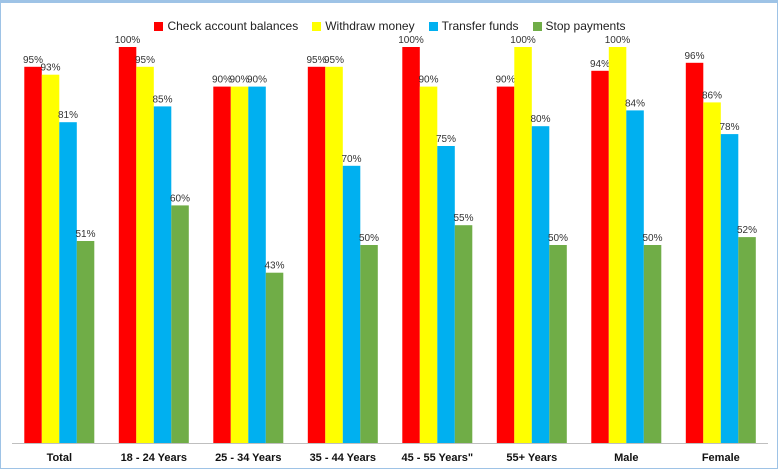 Image resolution: width=780 pixels, height=471 pixels. Describe the element at coordinates (463, 218) in the screenshot. I see `bar-value-label: 55%` at that location.